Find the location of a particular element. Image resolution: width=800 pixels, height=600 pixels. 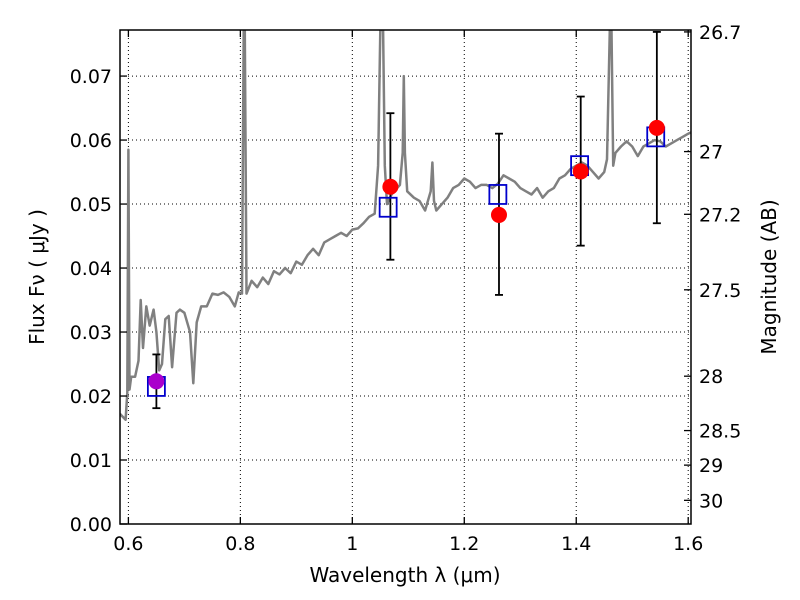

y-tick-label: 0.01 is located at coordinates (91, 461).